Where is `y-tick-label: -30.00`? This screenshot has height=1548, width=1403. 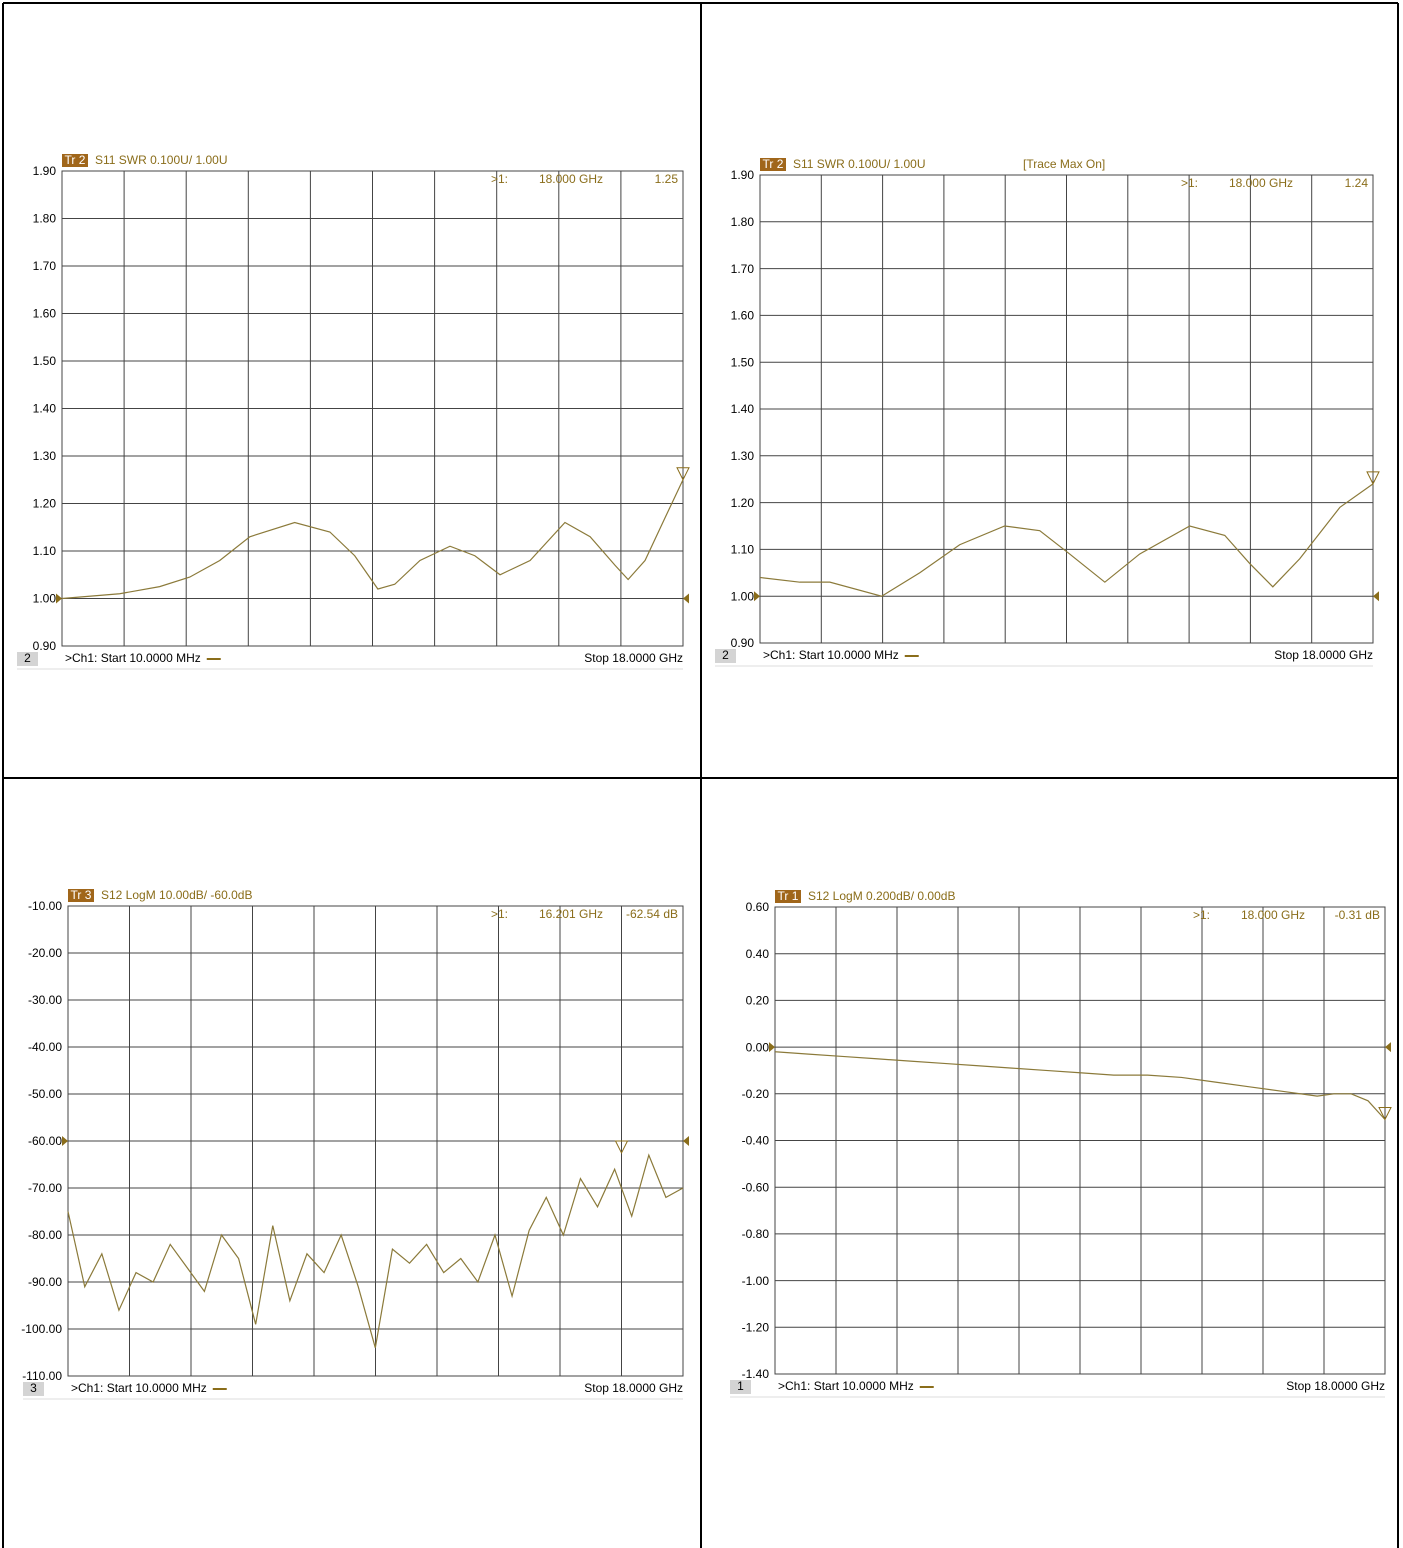
y-tick-label: -30.00 is located at coordinates (45, 1000).